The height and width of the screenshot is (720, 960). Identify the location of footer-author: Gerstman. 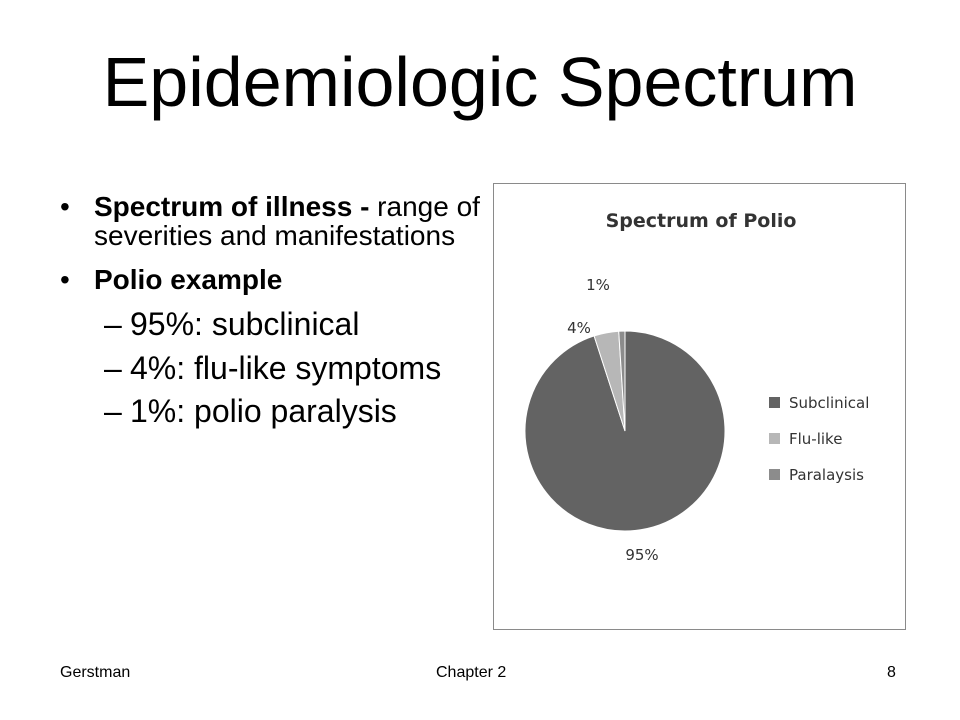
(95, 672).